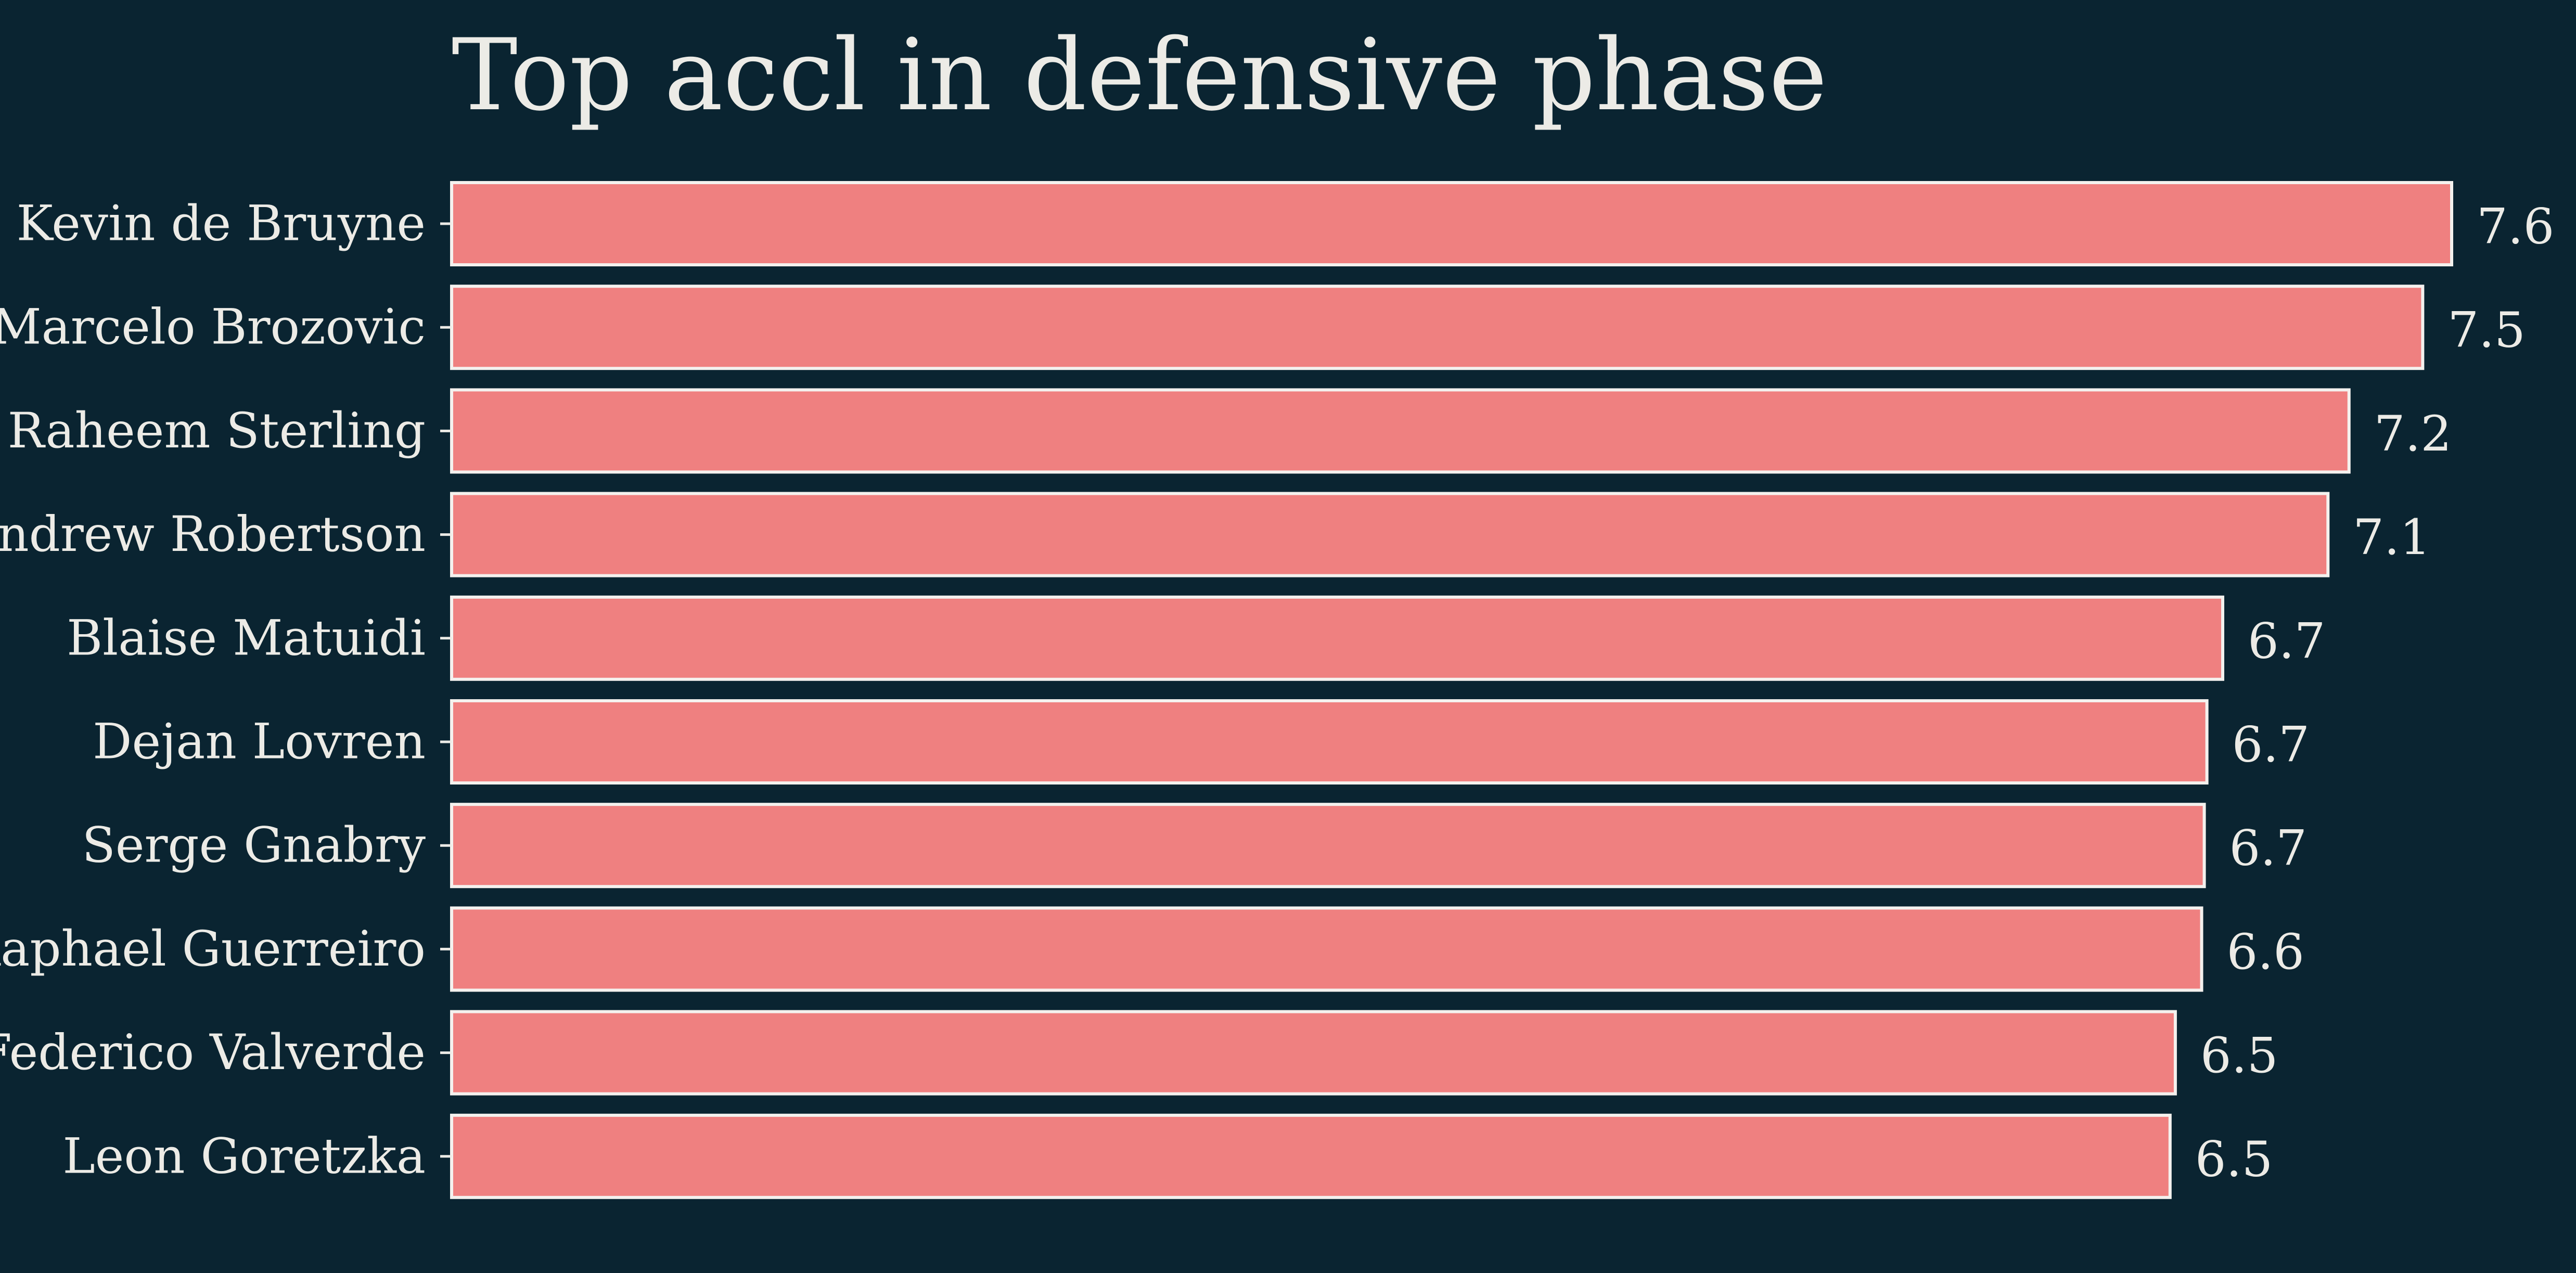  I want to click on value-label-1: 7.5, so click(2487, 330).